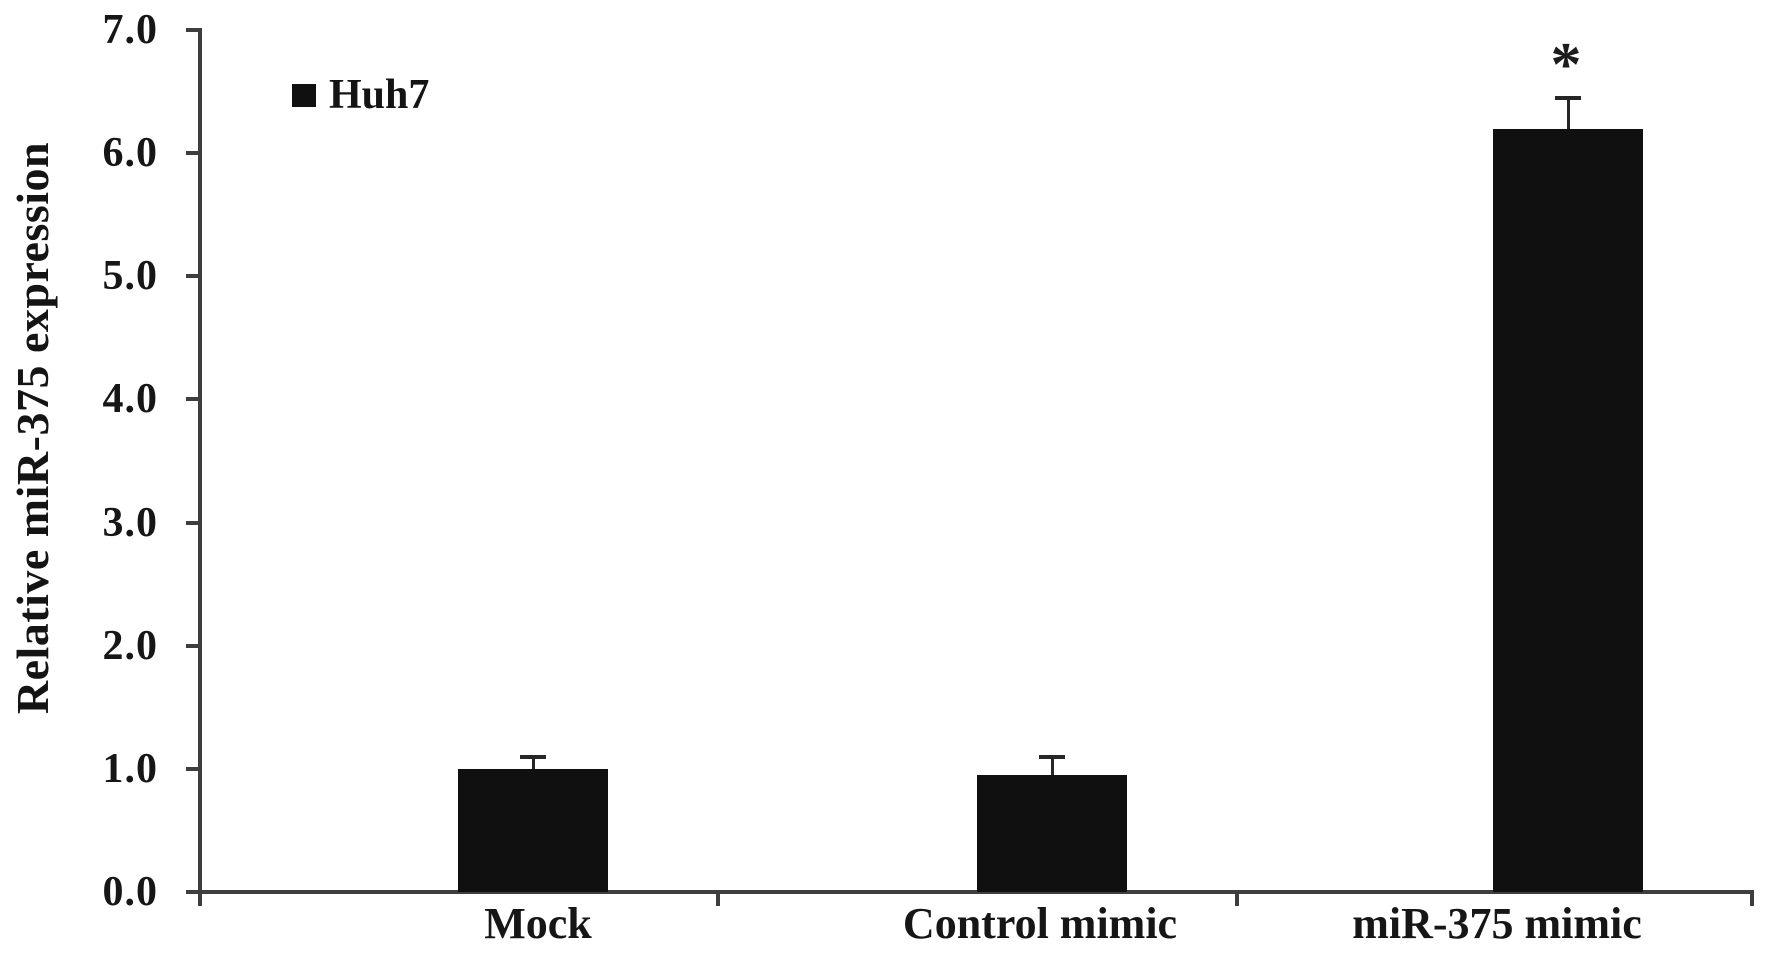 The width and height of the screenshot is (1772, 970). What do you see at coordinates (976, 892) in the screenshot?
I see `x-axis-line` at bounding box center [976, 892].